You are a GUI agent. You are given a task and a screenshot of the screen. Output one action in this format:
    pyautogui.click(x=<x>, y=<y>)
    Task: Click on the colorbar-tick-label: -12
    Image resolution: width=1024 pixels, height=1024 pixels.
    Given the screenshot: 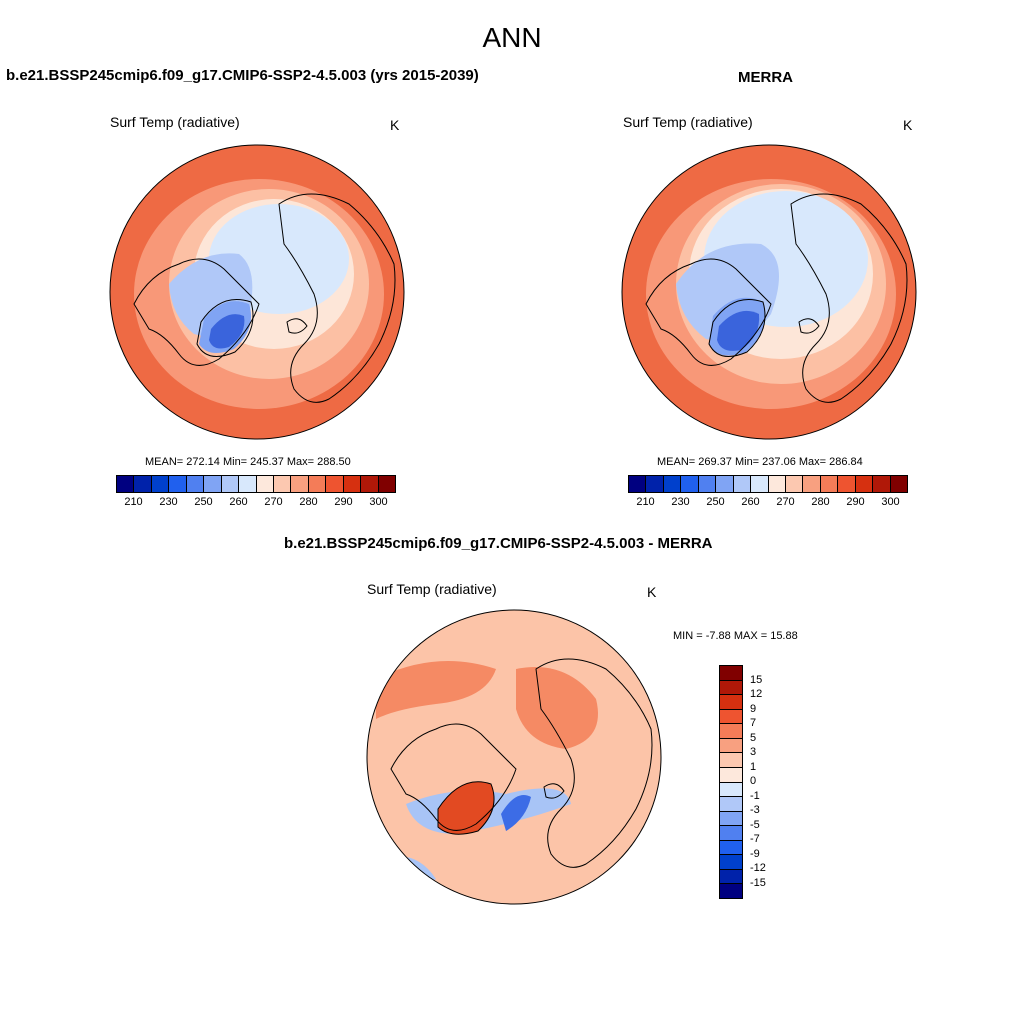 What is the action you would take?
    pyautogui.click(x=758, y=868)
    